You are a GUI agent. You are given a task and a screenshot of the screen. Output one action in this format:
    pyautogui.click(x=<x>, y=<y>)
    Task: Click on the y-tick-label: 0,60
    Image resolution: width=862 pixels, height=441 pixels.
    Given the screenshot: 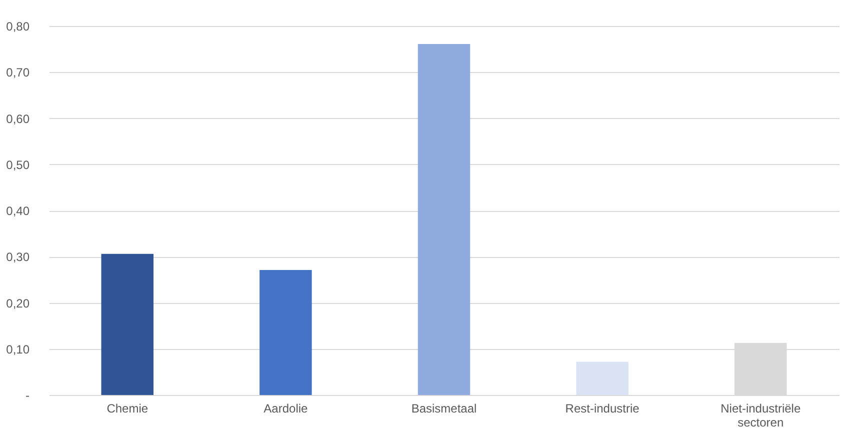 What is the action you would take?
    pyautogui.click(x=18, y=119)
    